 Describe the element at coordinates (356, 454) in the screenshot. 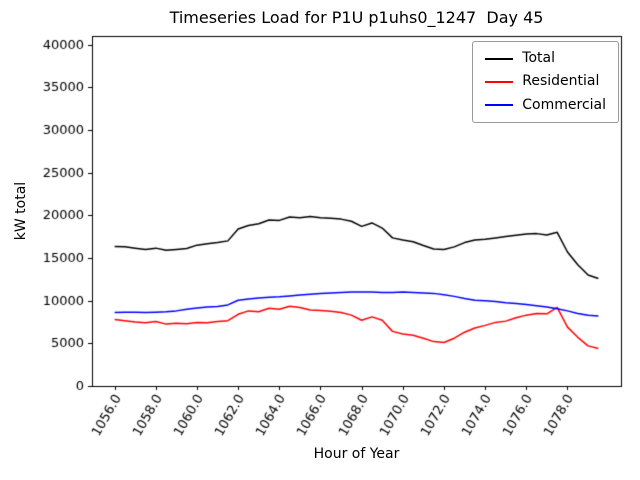

I see `x-axis-label: Hour of Year` at that location.